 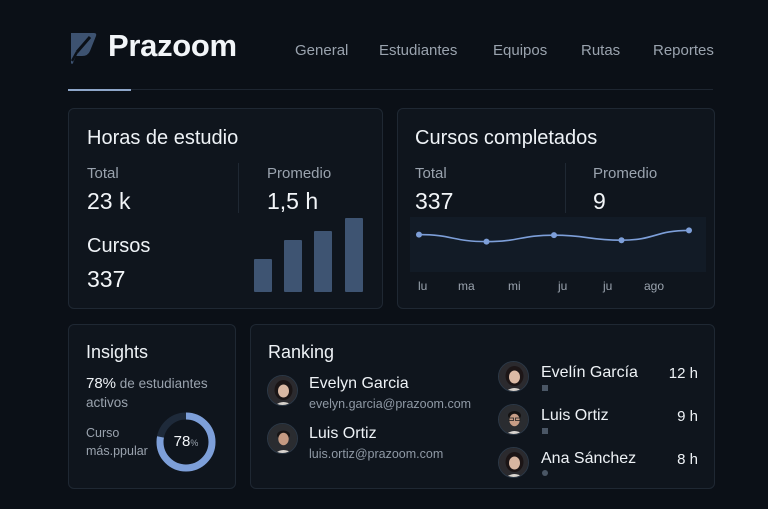 I want to click on completed-stat-divider, so click(x=565, y=188).